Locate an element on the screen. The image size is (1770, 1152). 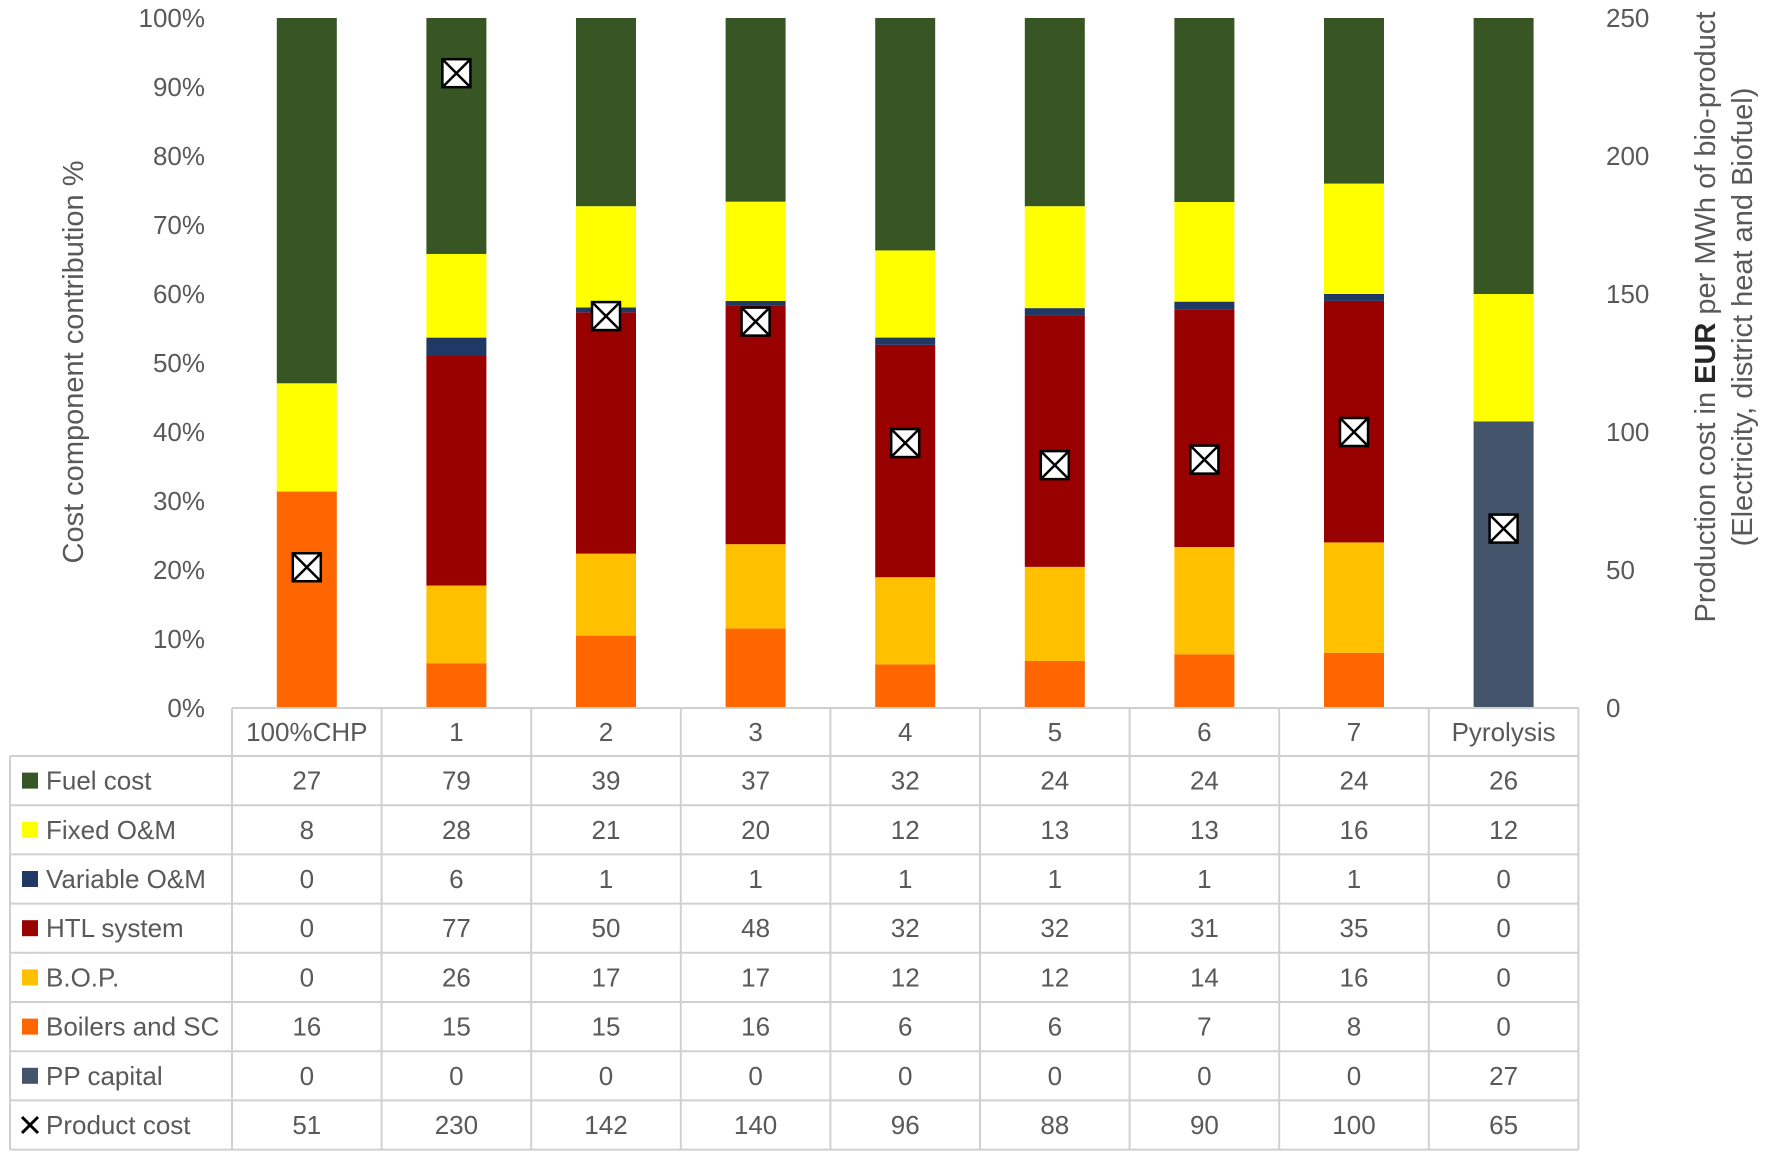
table-cell: 26 is located at coordinates (456, 977).